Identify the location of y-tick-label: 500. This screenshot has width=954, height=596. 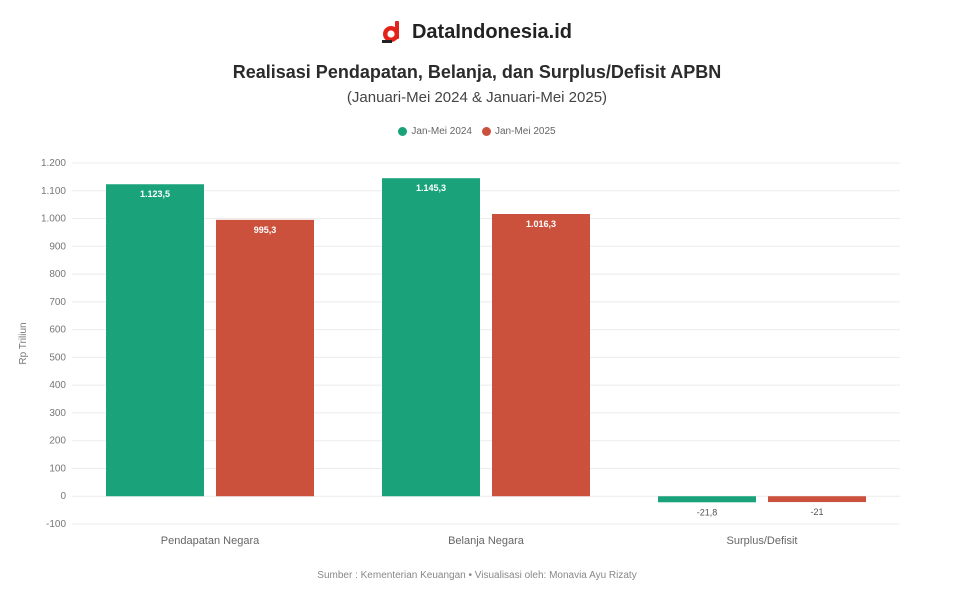
(57, 357).